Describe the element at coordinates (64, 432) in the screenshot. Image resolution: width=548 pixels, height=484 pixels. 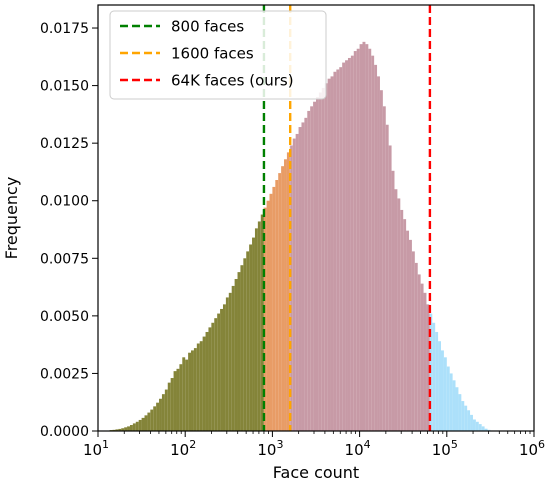
I see `y-tick-label: 0.0000` at that location.